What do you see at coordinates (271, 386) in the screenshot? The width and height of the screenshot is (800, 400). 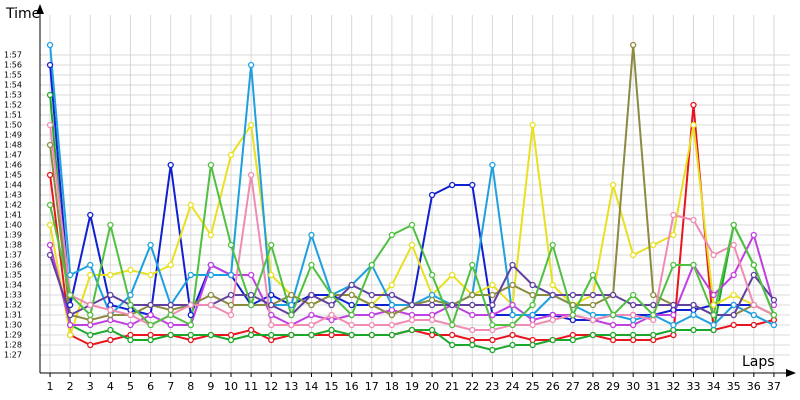 I see `x-tick-label: 12` at bounding box center [271, 386].